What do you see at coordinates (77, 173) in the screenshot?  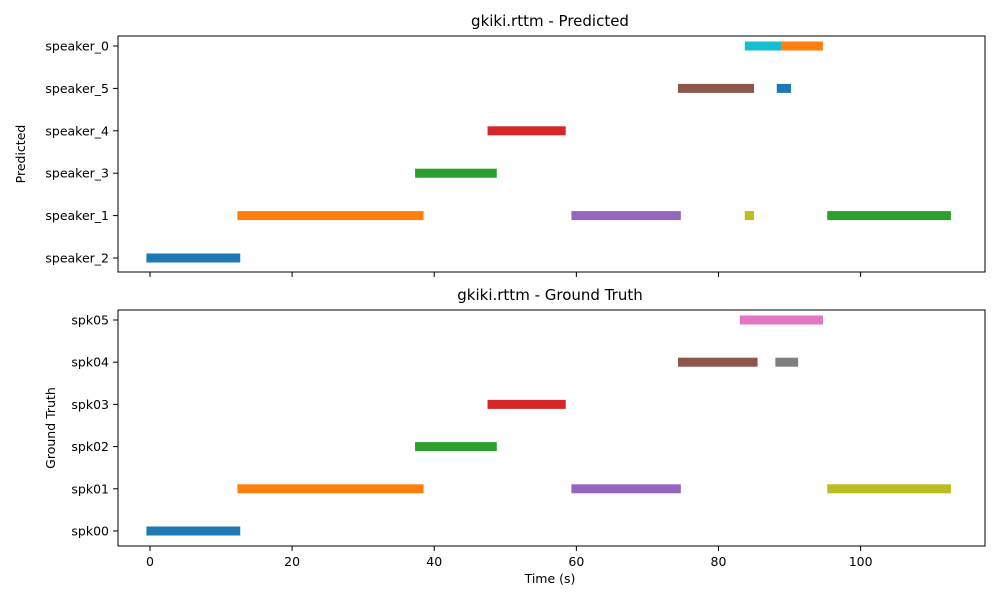 I see `y-tick-label-speaker_3: speaker_3` at bounding box center [77, 173].